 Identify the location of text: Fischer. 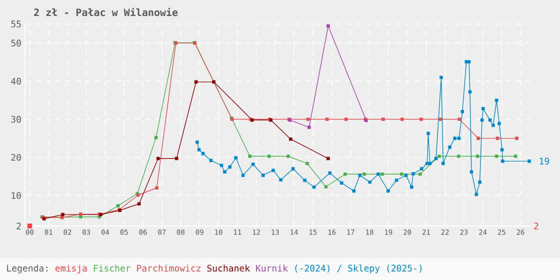
(112, 268).